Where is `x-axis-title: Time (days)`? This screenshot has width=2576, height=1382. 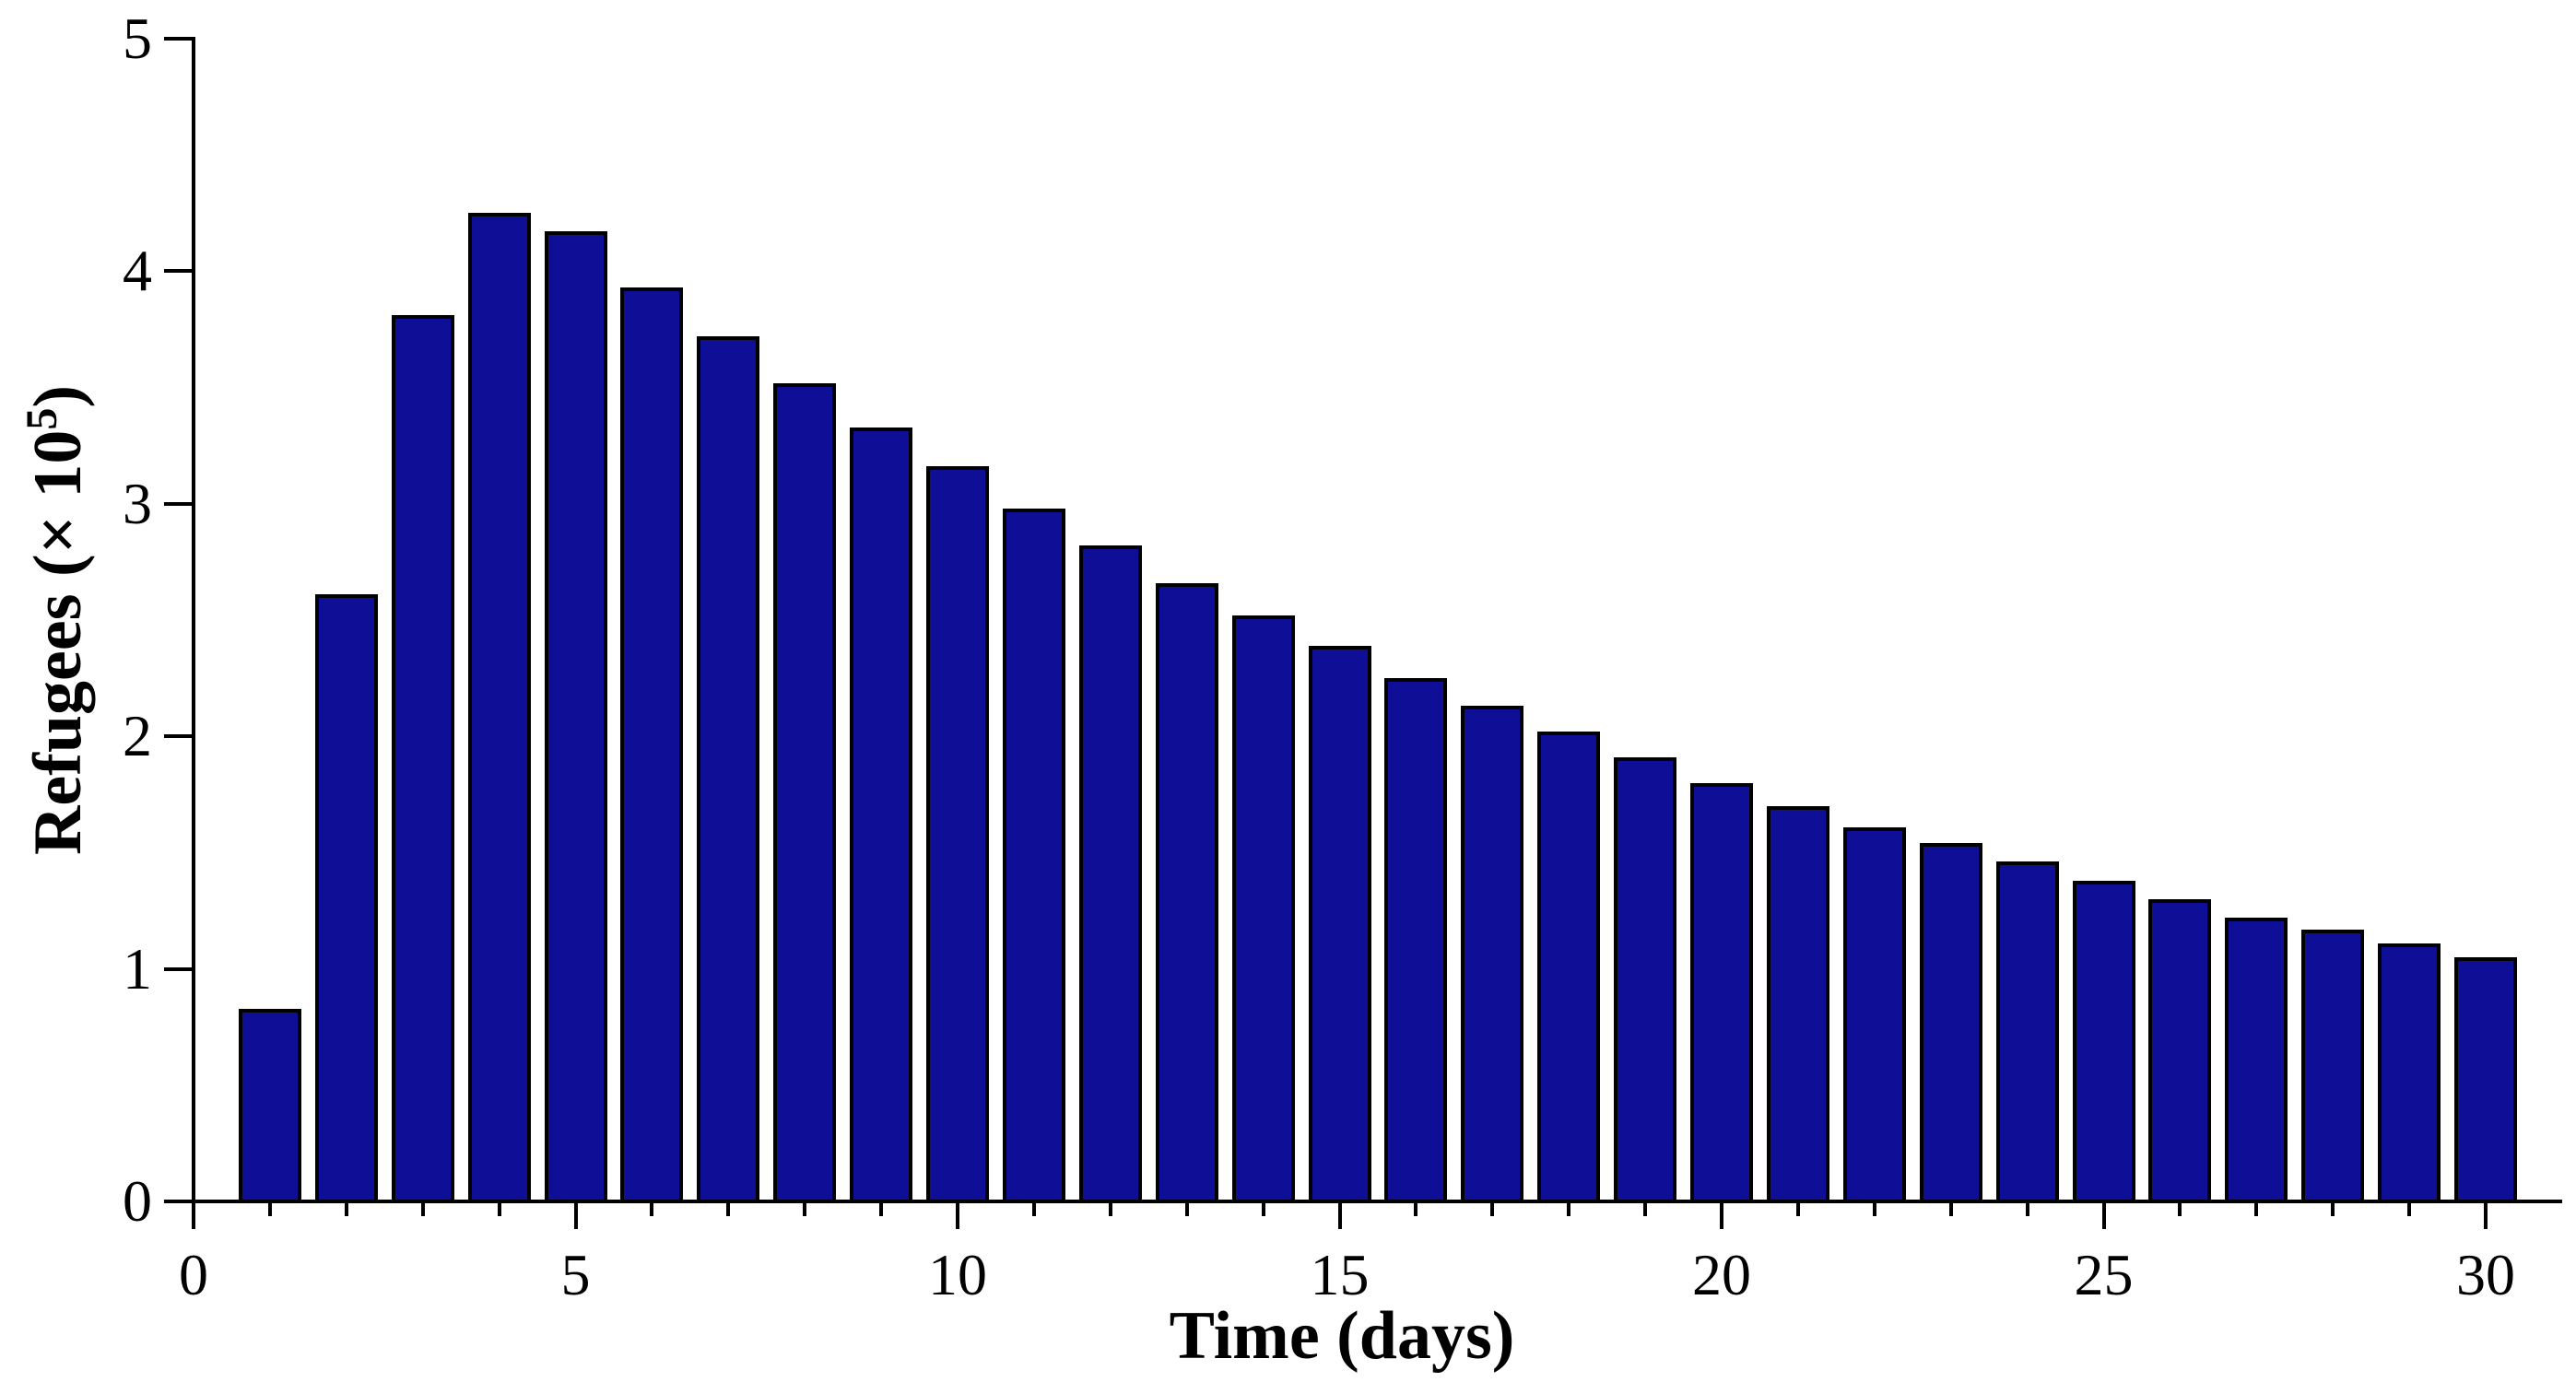
x-axis-title: Time (days) is located at coordinates (1342, 1336).